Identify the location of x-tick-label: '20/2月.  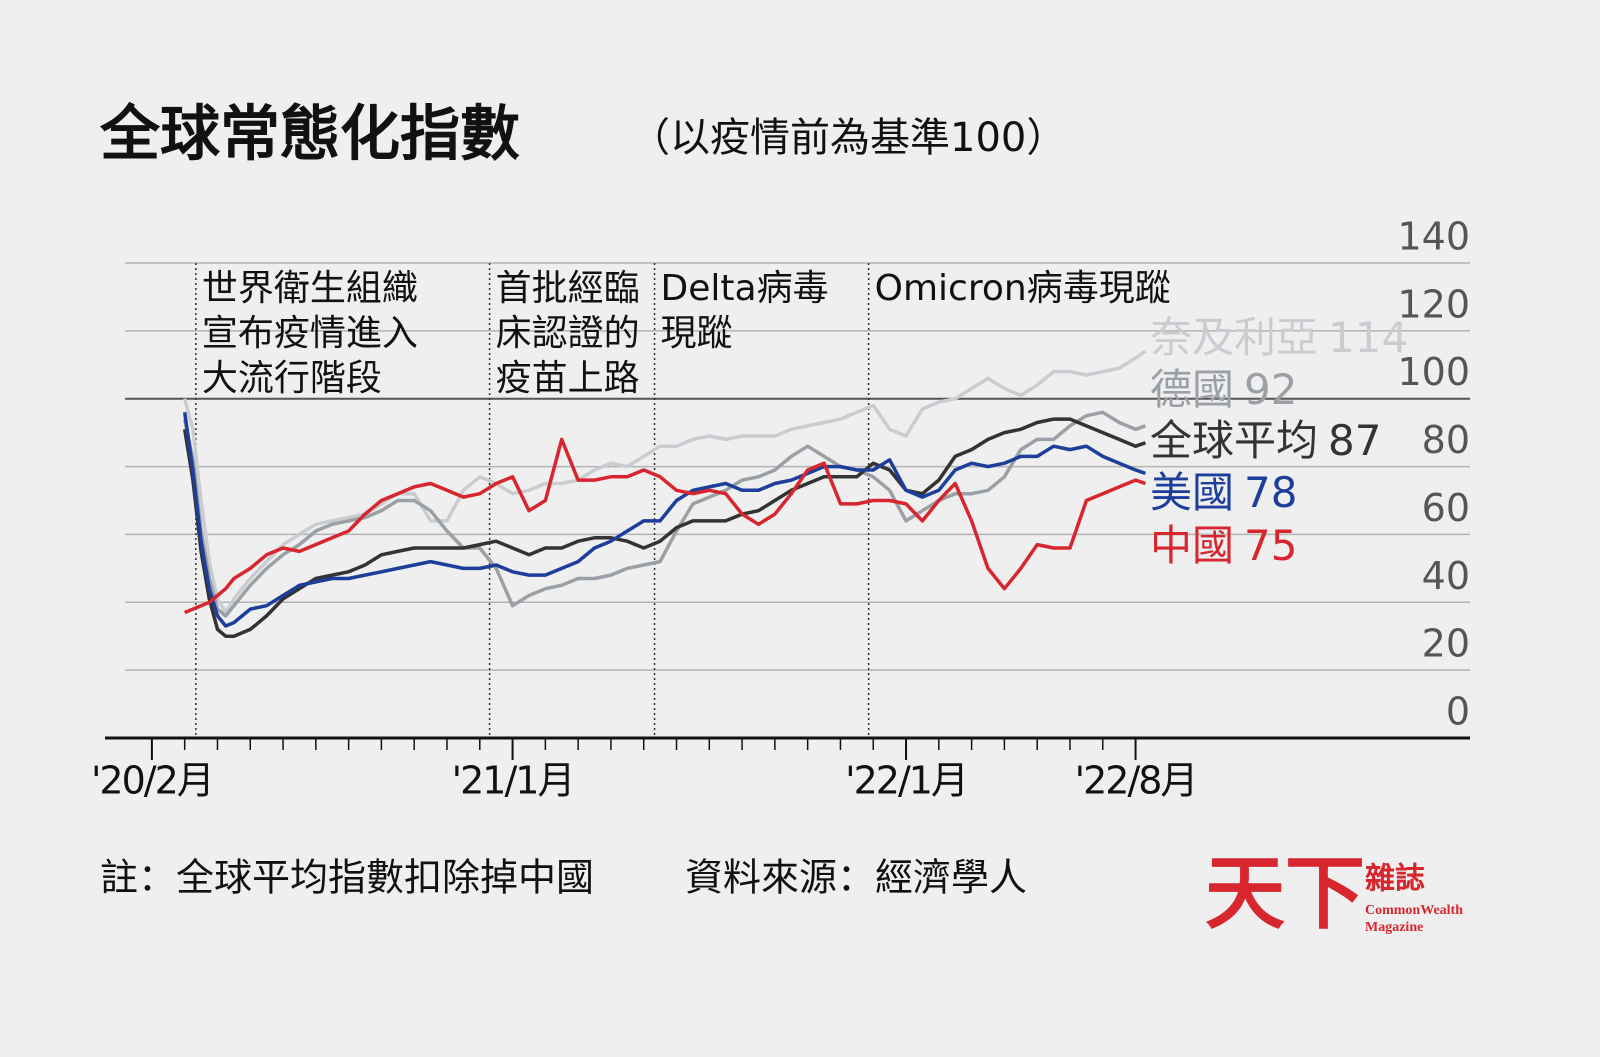
(152, 781).